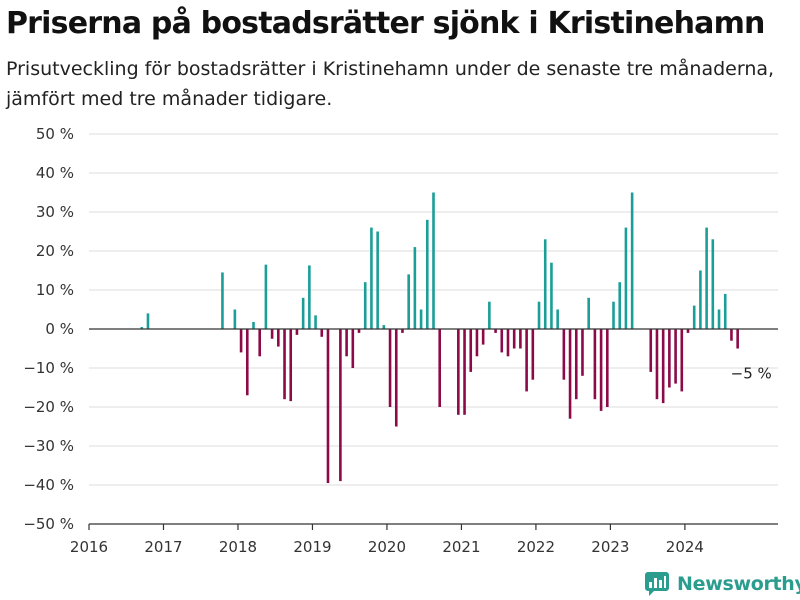 This screenshot has height=600, width=800. Describe the element at coordinates (461, 547) in the screenshot. I see `x-tick-label: 2021` at that location.